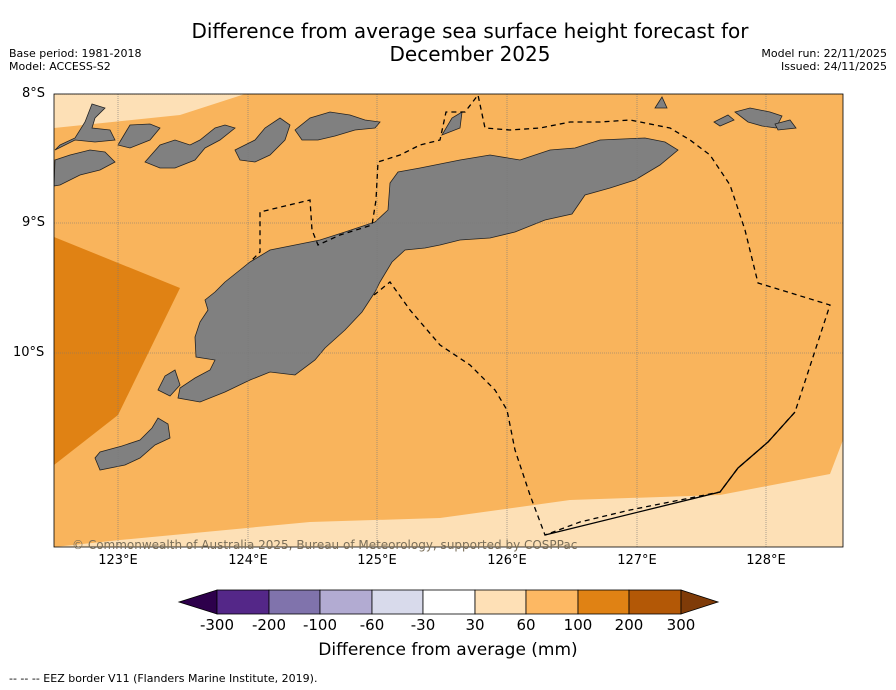  I want to click on meta-left: Base period: 1981-2018 Model: ACCESS-S2, so click(75, 60).